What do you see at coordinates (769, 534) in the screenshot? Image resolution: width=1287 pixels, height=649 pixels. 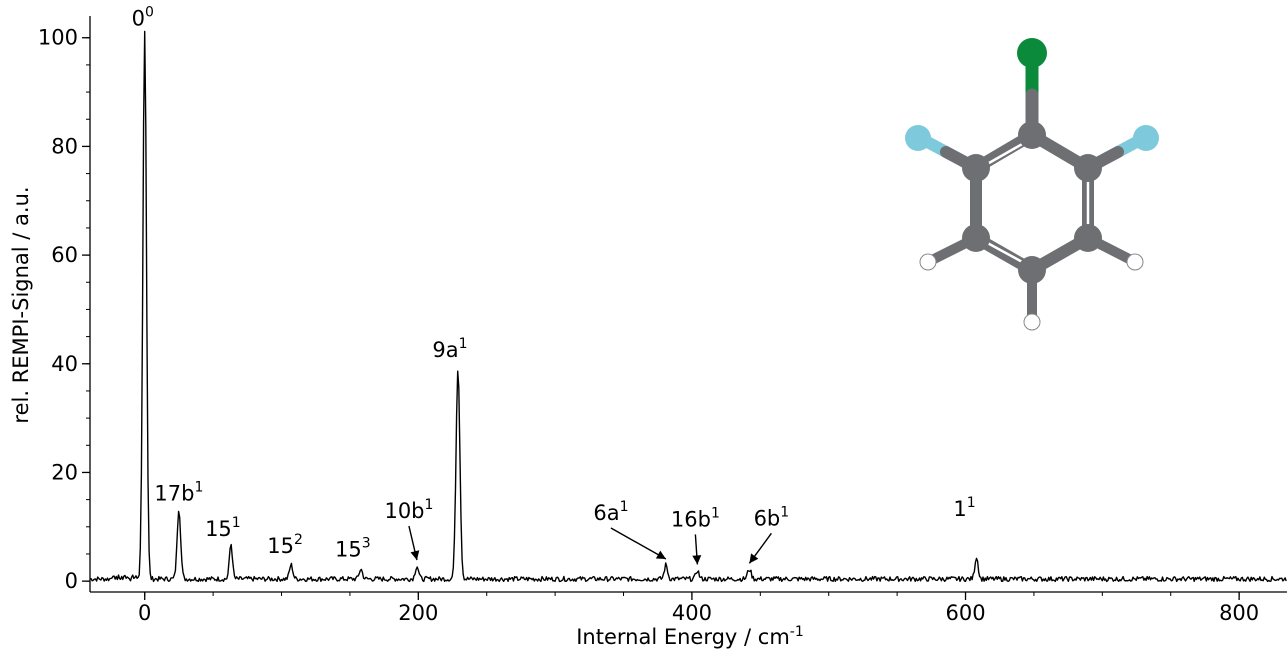 I see `annotation-6b-1: 6b1` at bounding box center [769, 534].